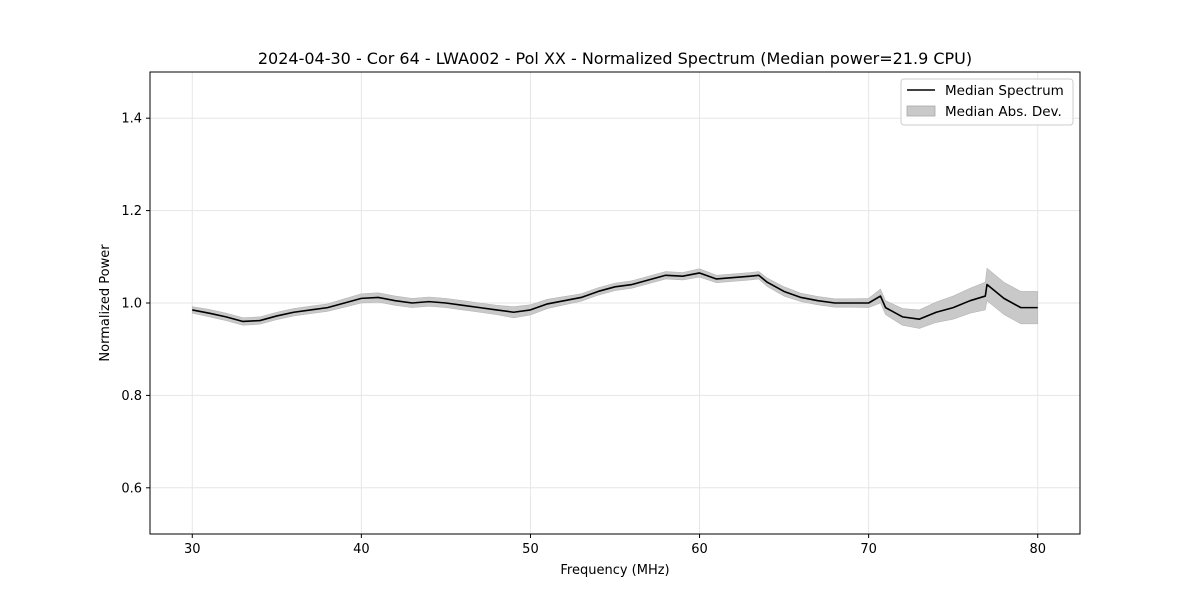 This screenshot has height=600, width=1200. I want to click on y-tick-label: 1.0, so click(131, 304).